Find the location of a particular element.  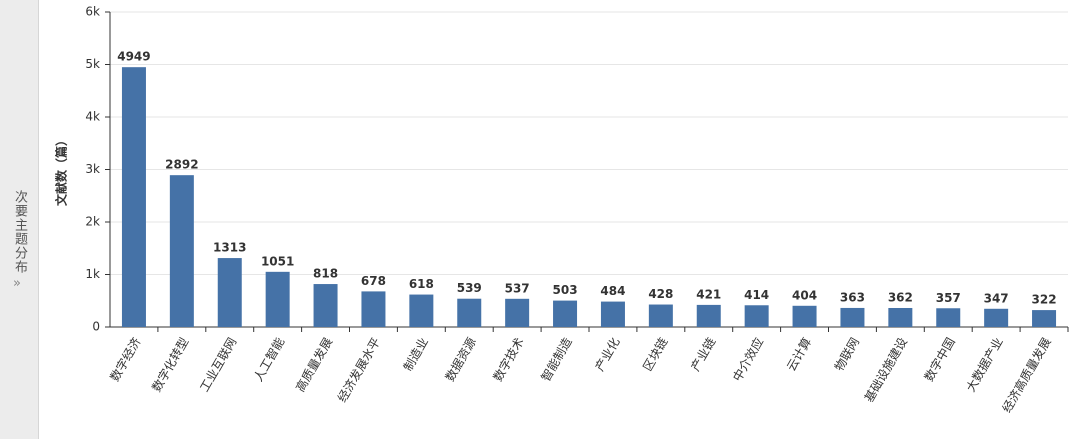

x-tick-label: 经济高质量发展 is located at coordinates (1026, 375).